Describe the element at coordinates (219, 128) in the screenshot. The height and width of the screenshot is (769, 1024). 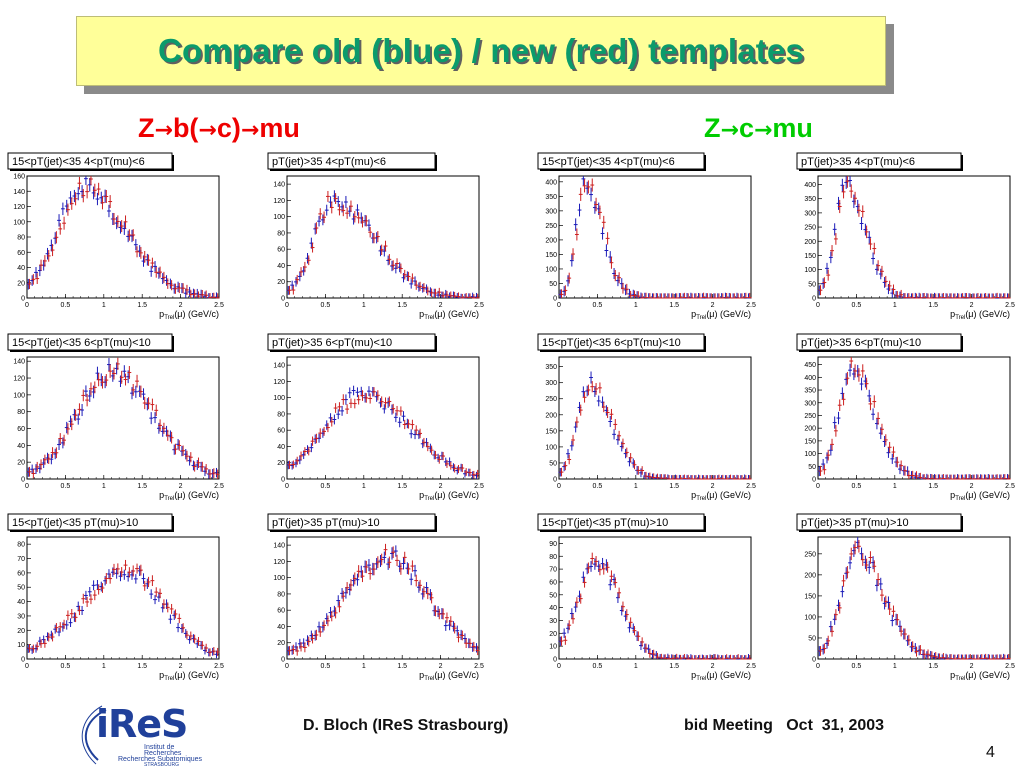
I see `section-label-zbcmu: Z→b(→c)→mu` at that location.